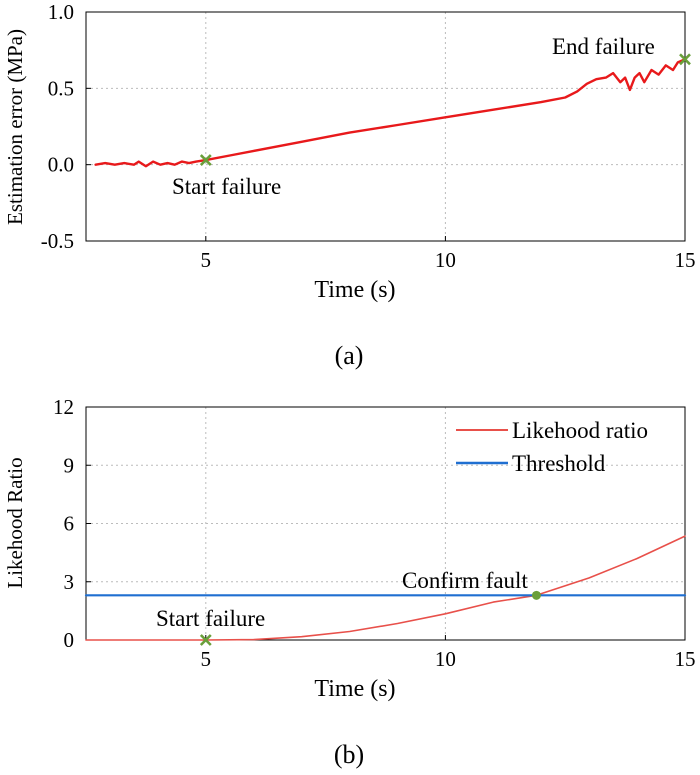  I want to click on chart-a-x-tick-label: 15, so click(685, 260).